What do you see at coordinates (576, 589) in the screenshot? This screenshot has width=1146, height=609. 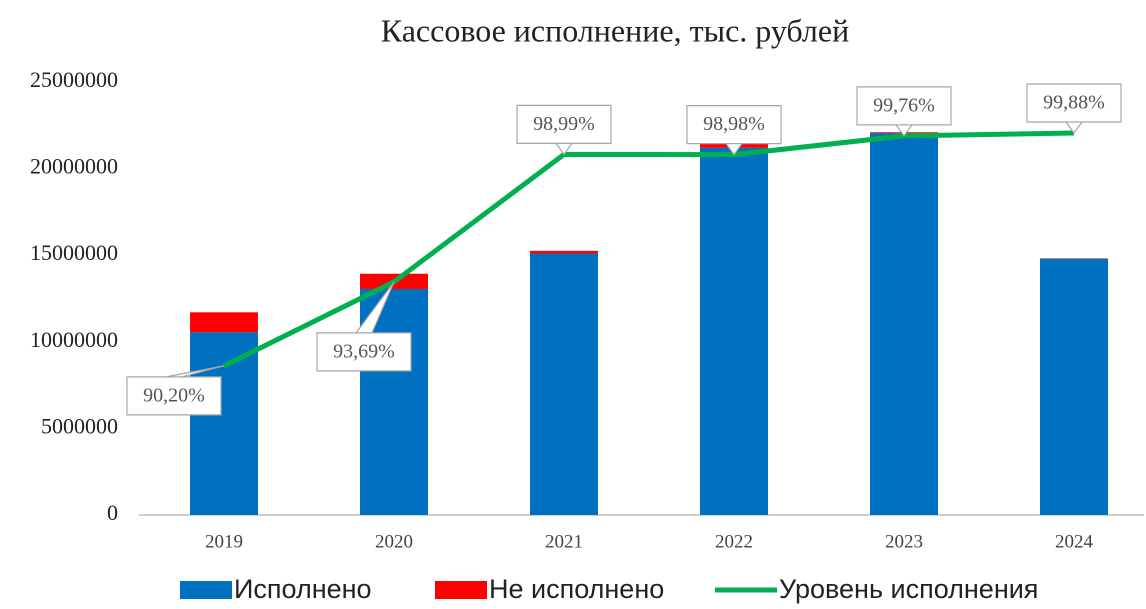 I see `legend-label: Не исполнено` at bounding box center [576, 589].